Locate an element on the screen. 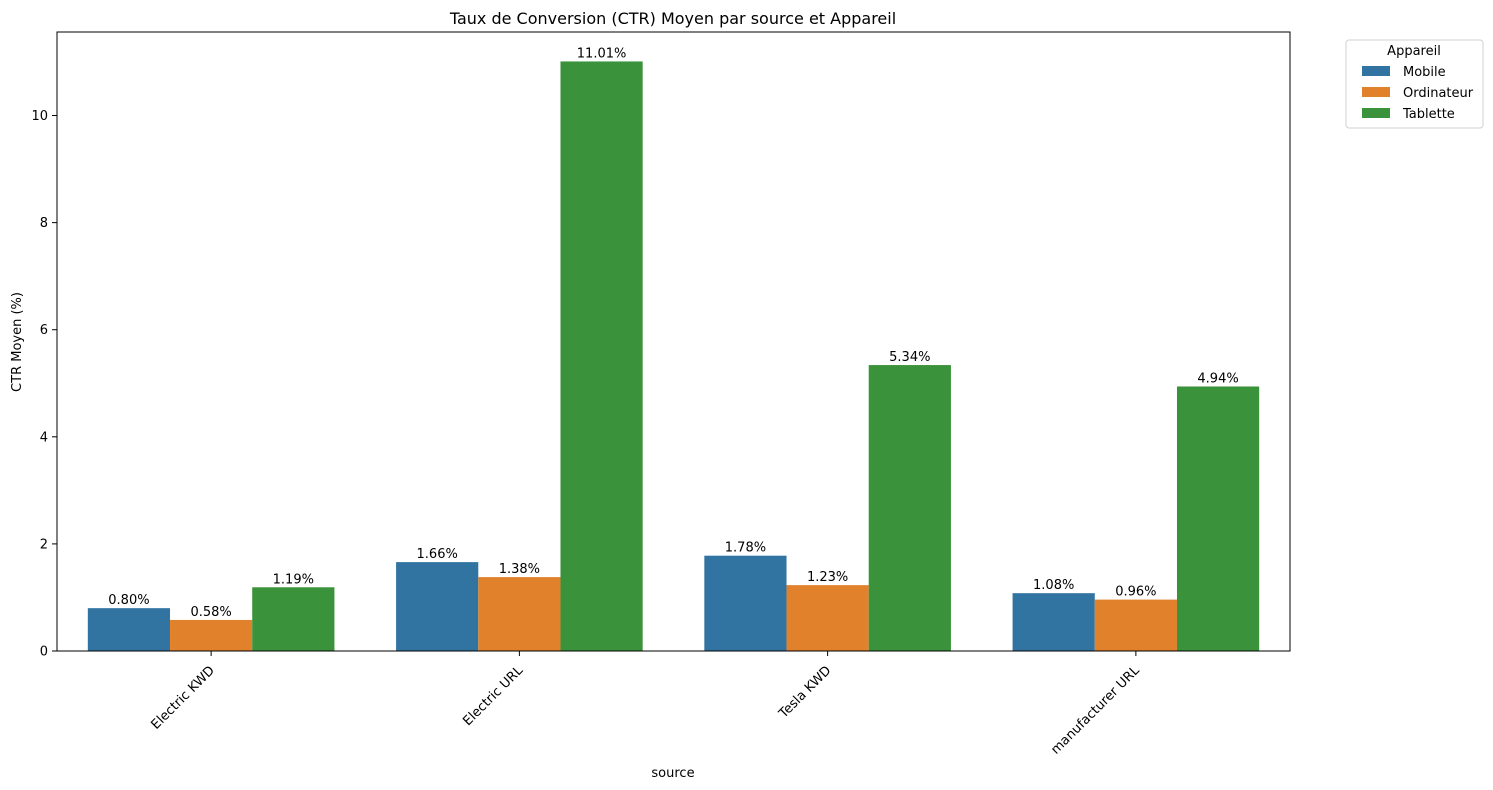 Image resolution: width=1493 pixels, height=790 pixels. bar-value-label: 1.66% is located at coordinates (437, 554).